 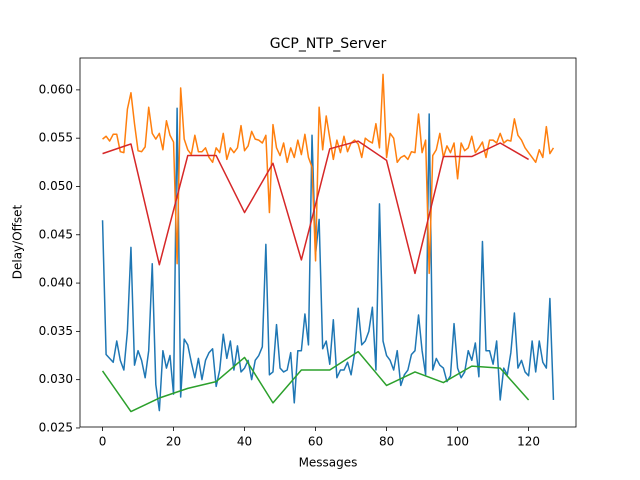 What do you see at coordinates (56, 331) in the screenshot?
I see `y-tick-label: 0.035` at bounding box center [56, 331].